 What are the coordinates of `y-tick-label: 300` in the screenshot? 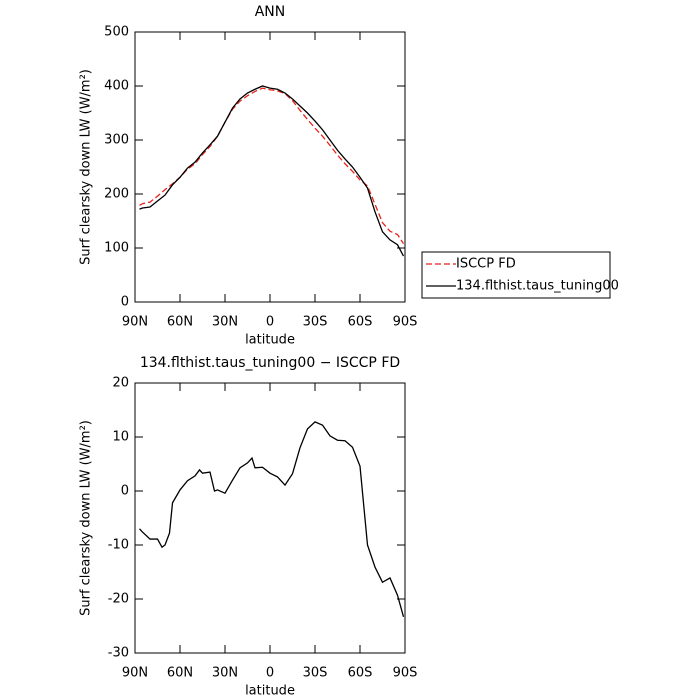 It's located at (116, 140).